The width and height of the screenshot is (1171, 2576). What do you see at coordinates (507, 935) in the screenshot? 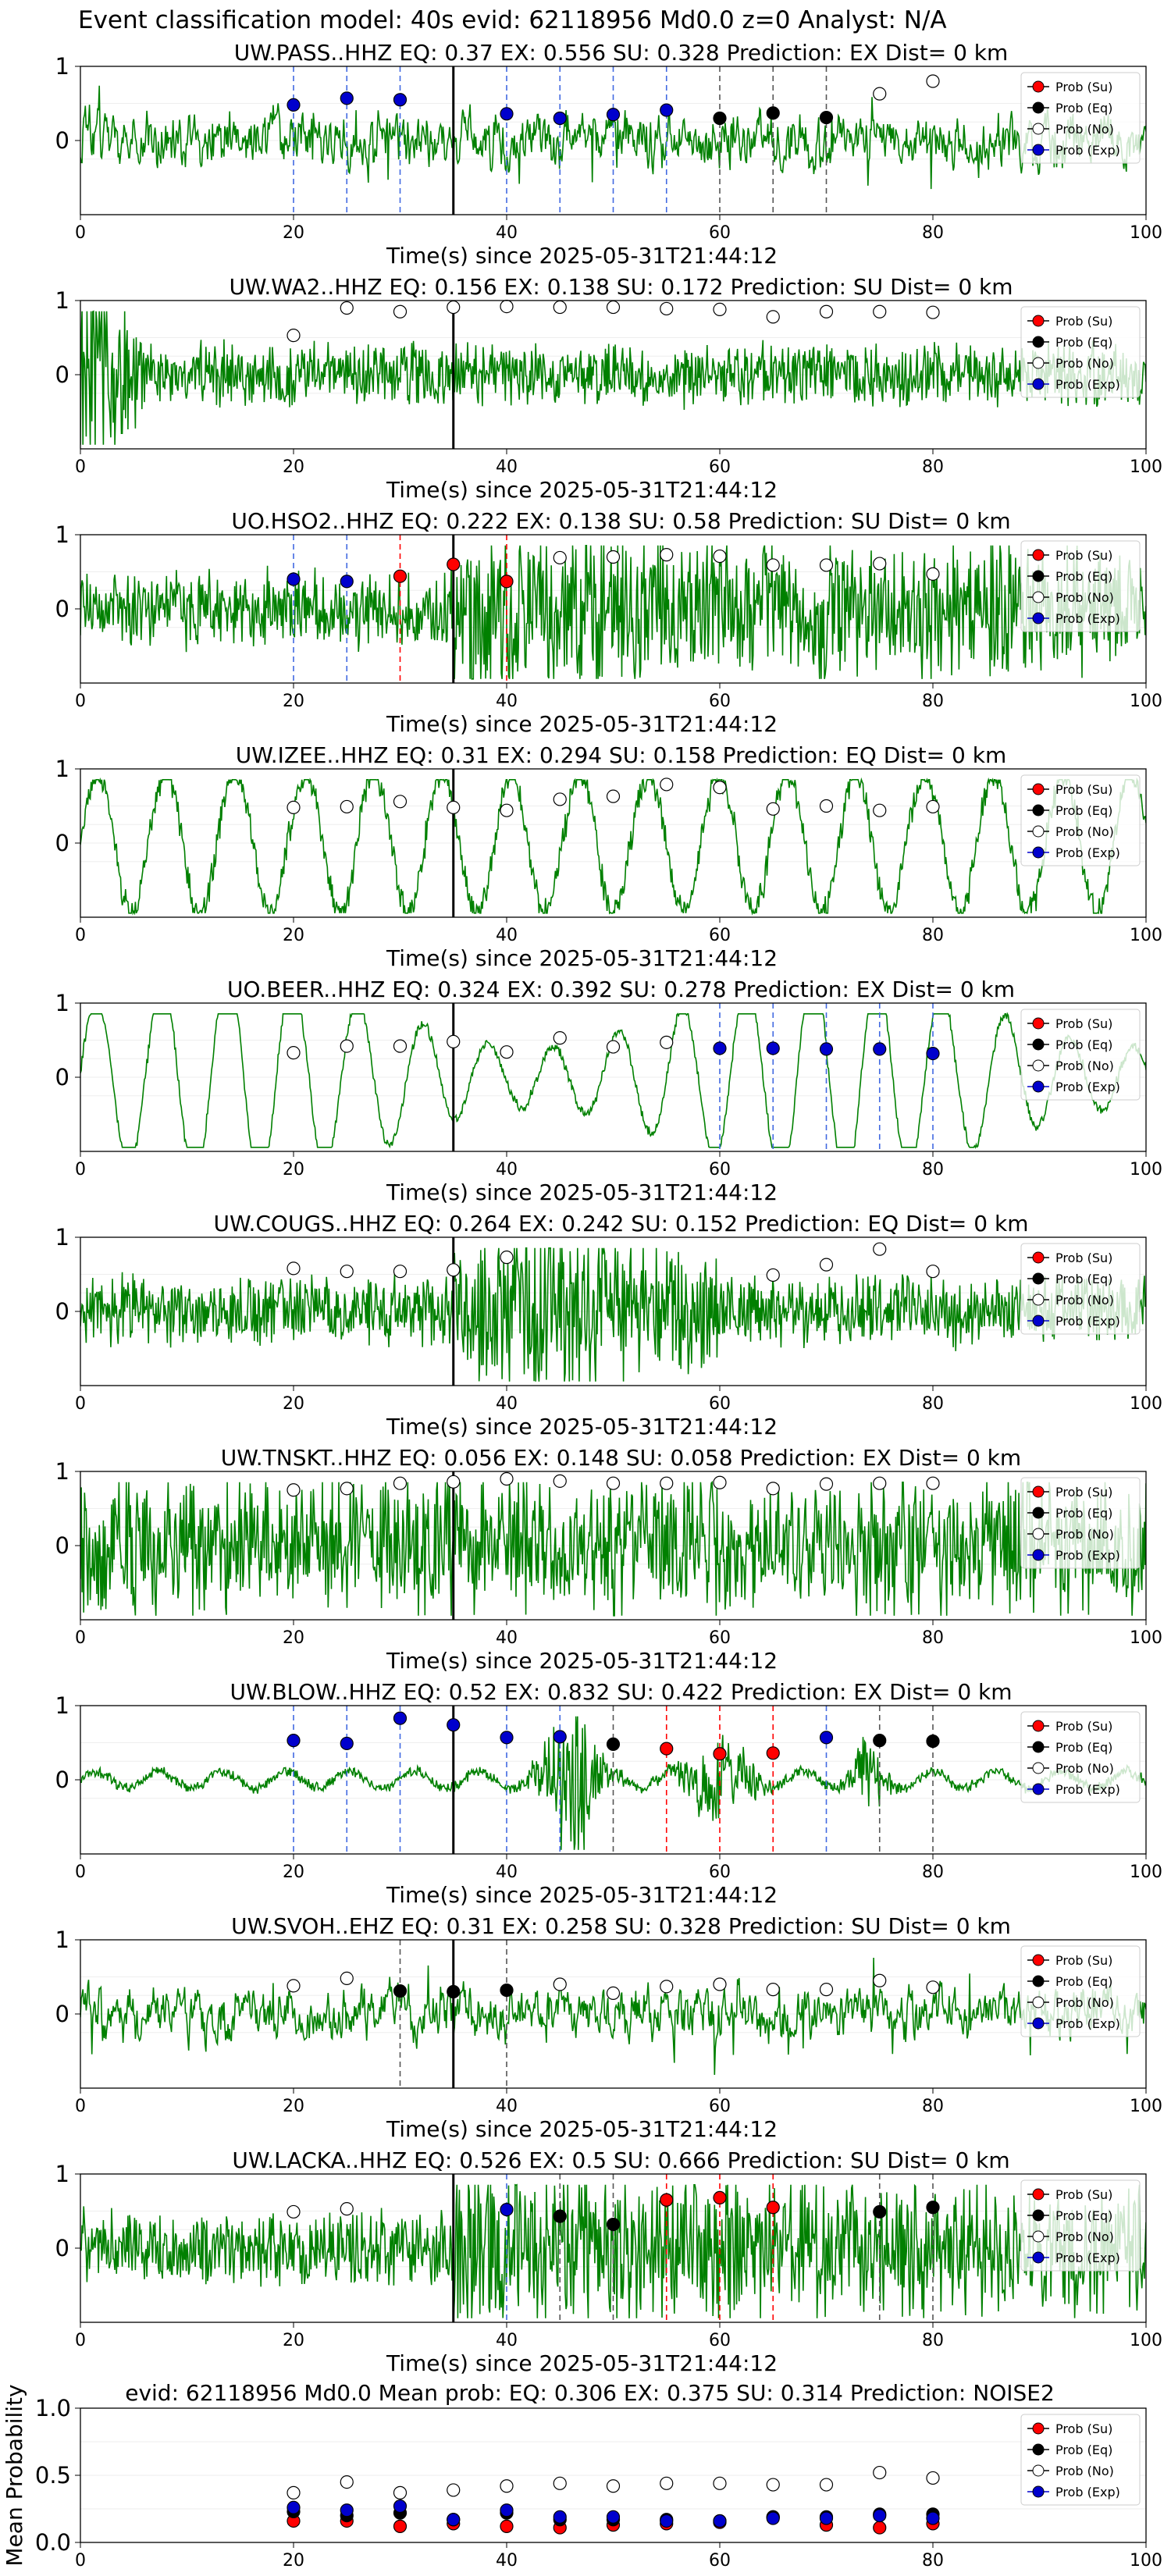
I see `x-tick-label: 40` at bounding box center [507, 935].